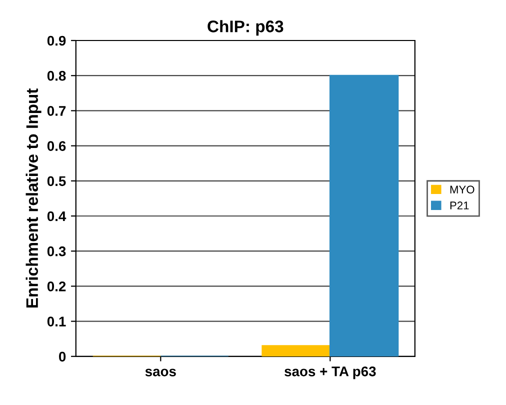  What do you see at coordinates (459, 206) in the screenshot?
I see `legend-label: P21` at bounding box center [459, 206].